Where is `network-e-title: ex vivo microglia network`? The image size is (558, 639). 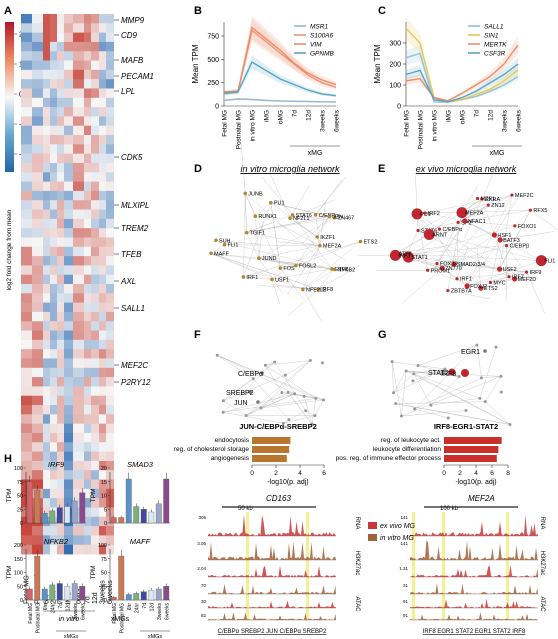
network-e-title: ex vivo microglia network is located at coordinates (466, 169).